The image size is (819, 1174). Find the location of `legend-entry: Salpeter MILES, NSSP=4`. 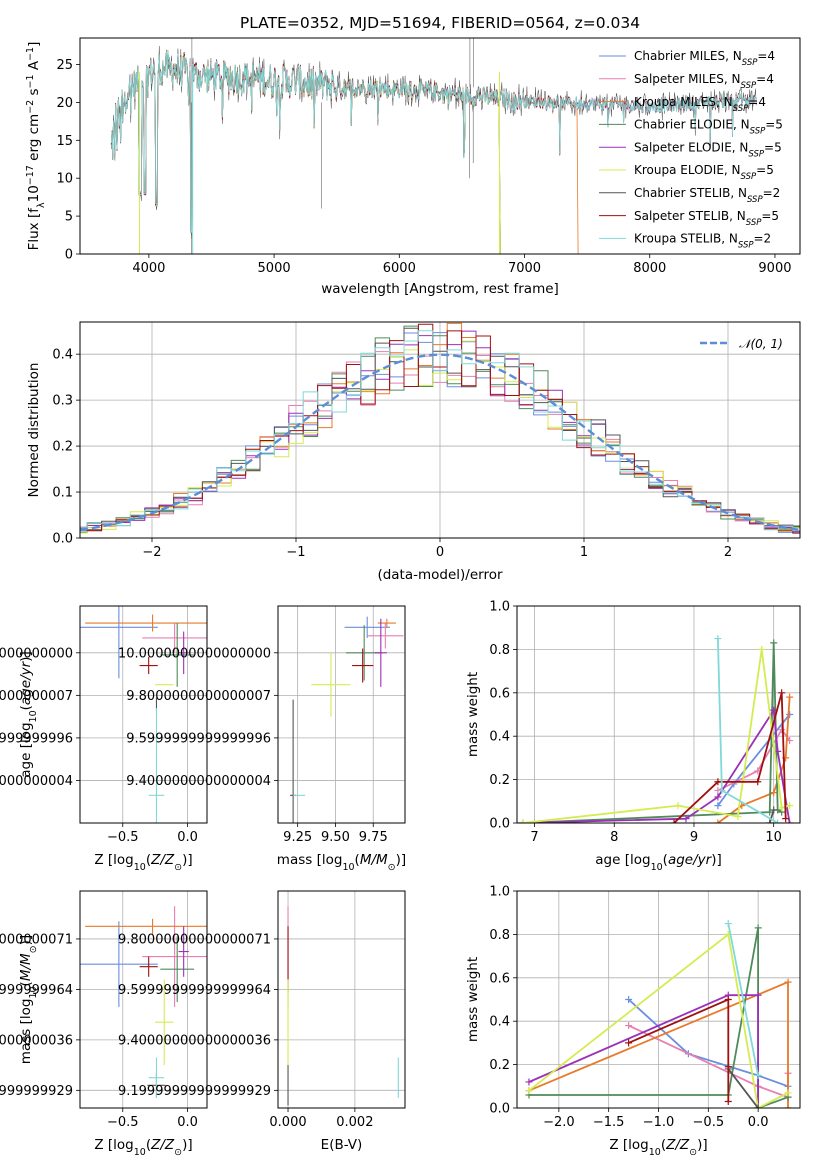

legend-entry: Salpeter MILES, NSSP=4 is located at coordinates (704, 81).